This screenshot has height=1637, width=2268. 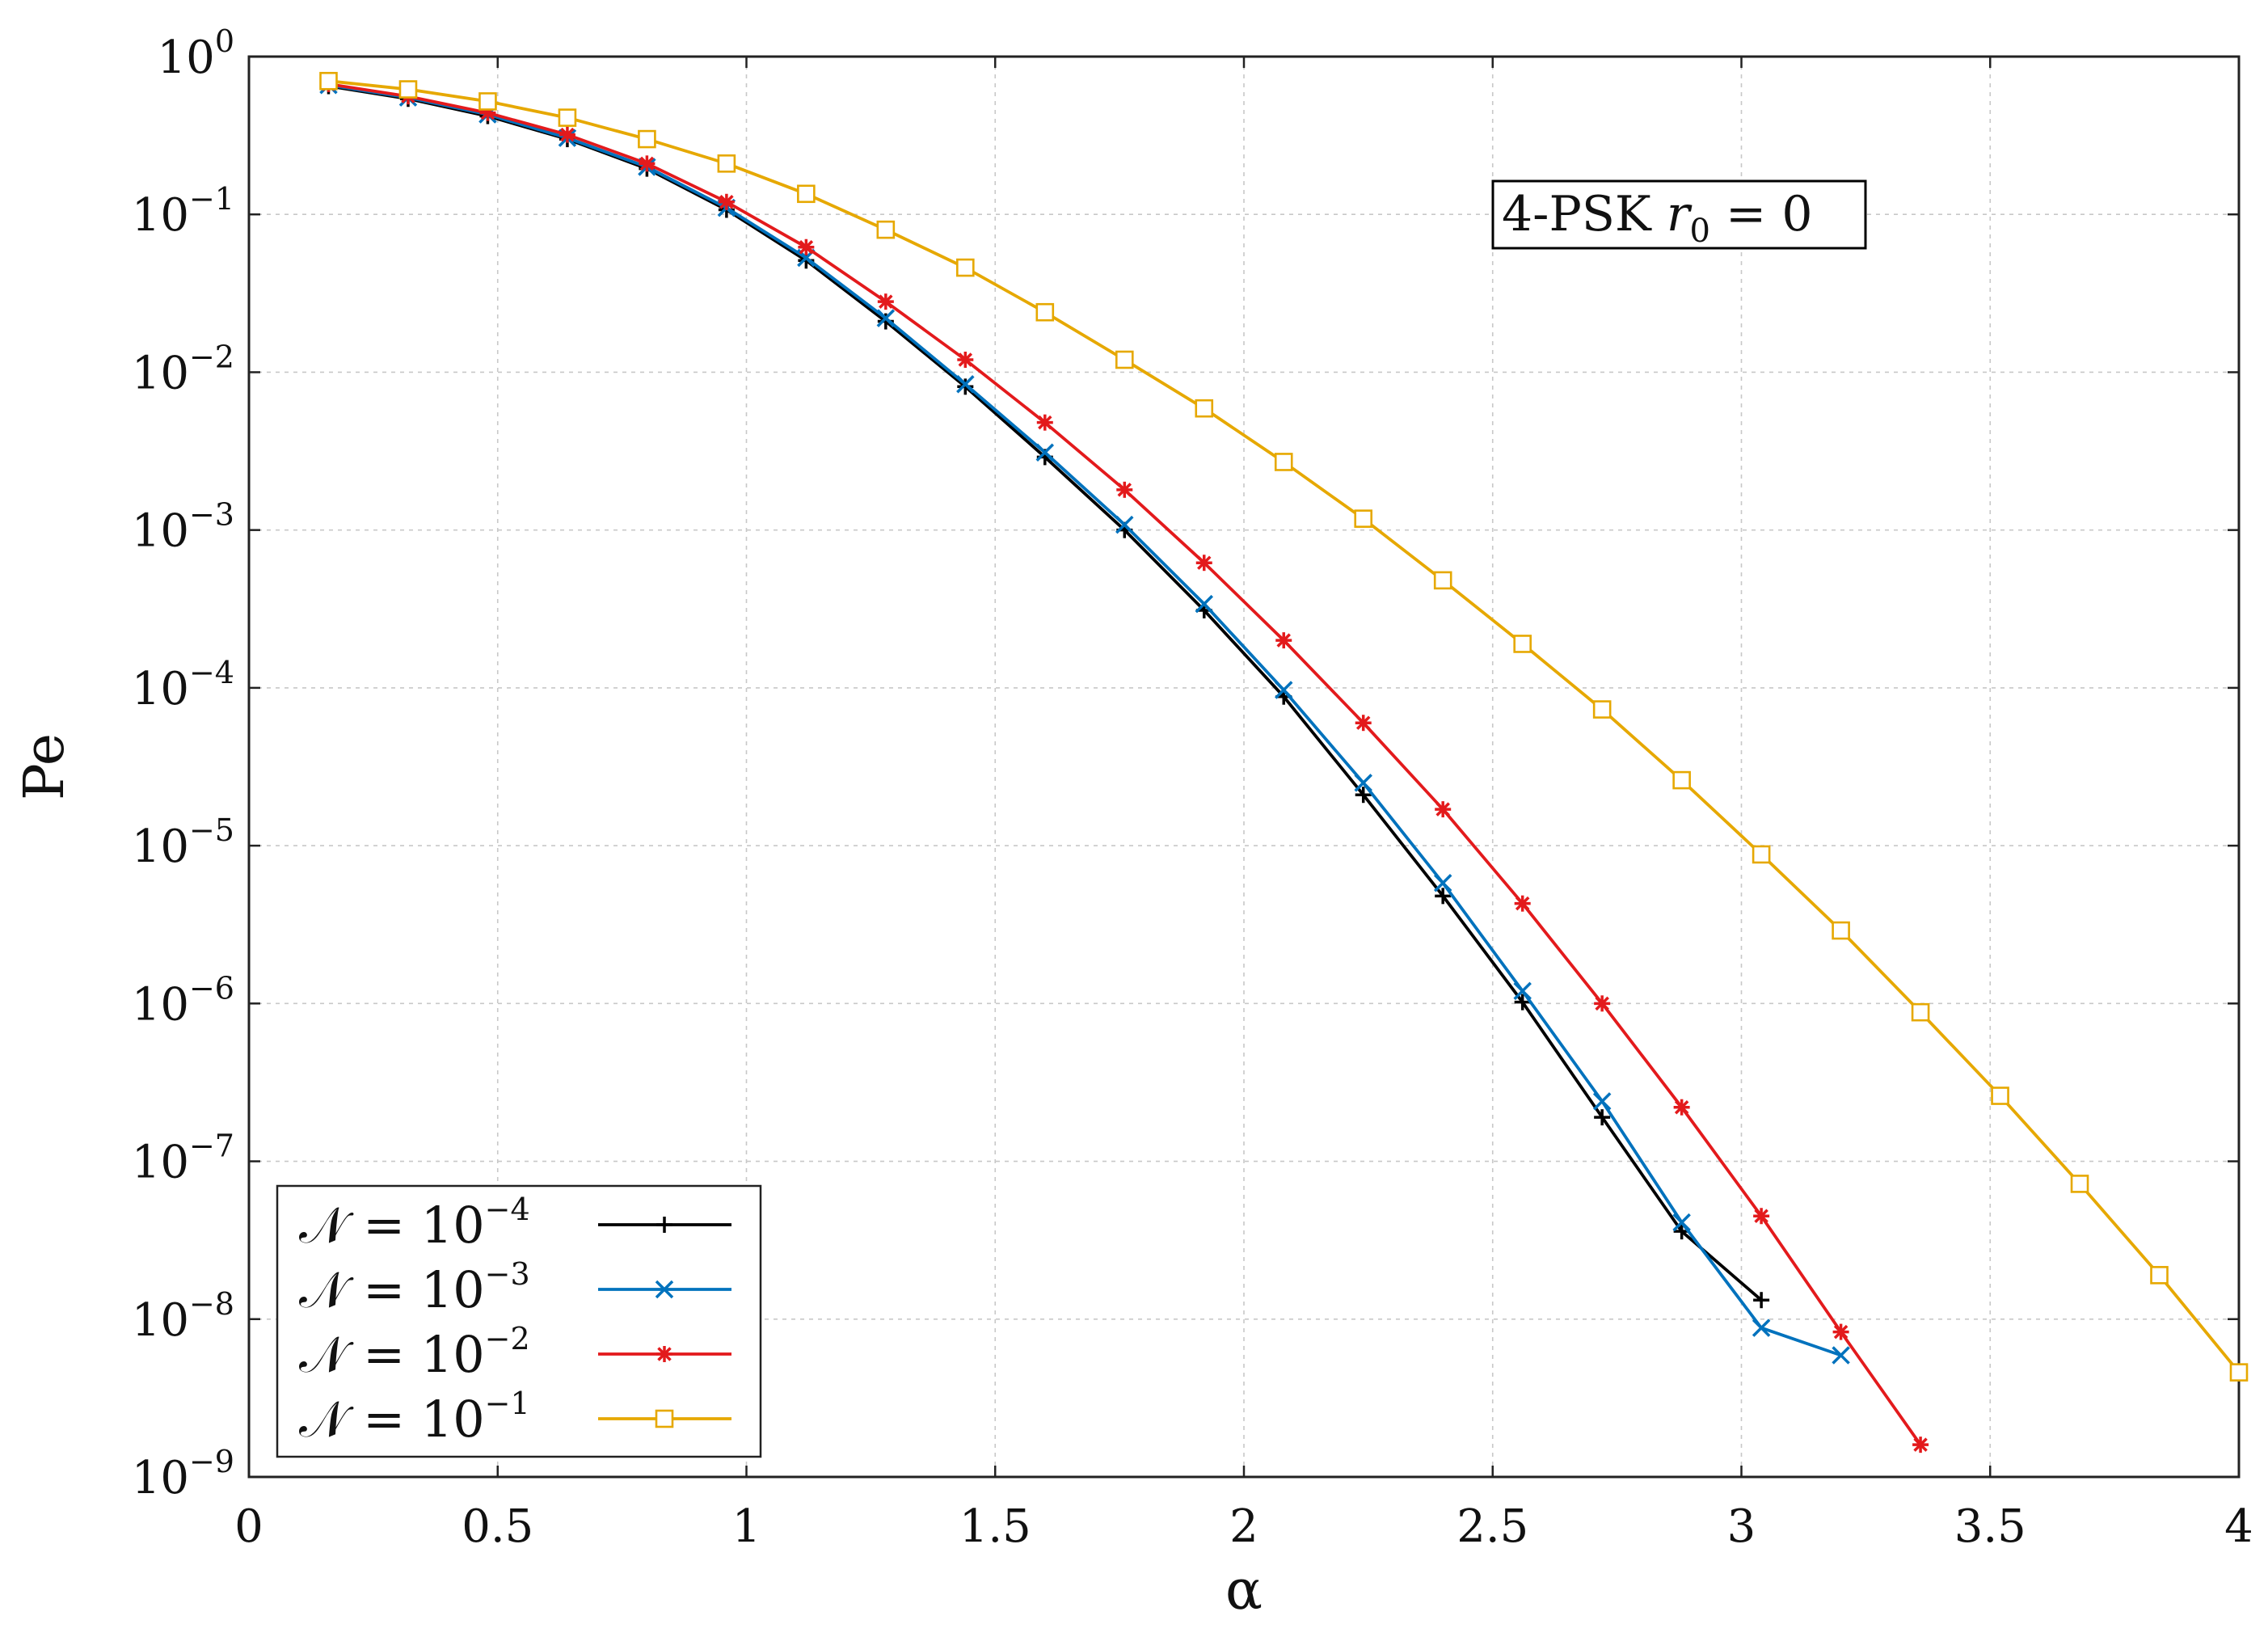 What do you see at coordinates (183, 1000) in the screenshot?
I see `y-tick-label: 10⁻⁶` at bounding box center [183, 1000].